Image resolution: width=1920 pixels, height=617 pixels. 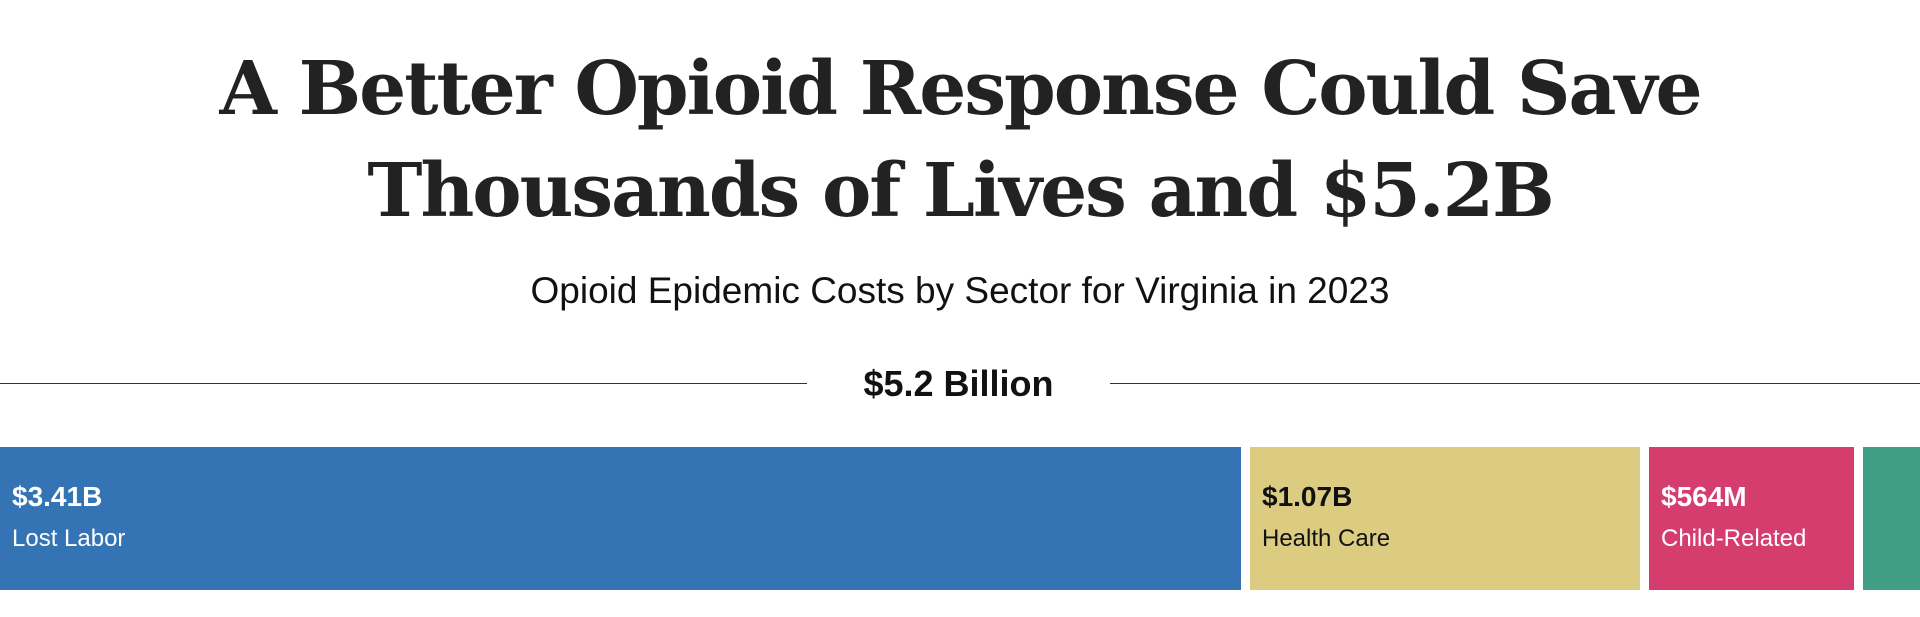 What do you see at coordinates (1704, 496) in the screenshot?
I see `bar-segment-value: $564M` at bounding box center [1704, 496].